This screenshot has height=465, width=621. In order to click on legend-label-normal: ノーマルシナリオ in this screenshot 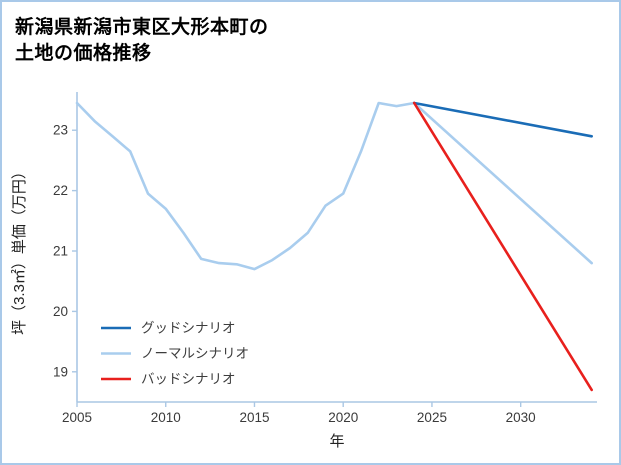, I will do `click(195, 353)`.